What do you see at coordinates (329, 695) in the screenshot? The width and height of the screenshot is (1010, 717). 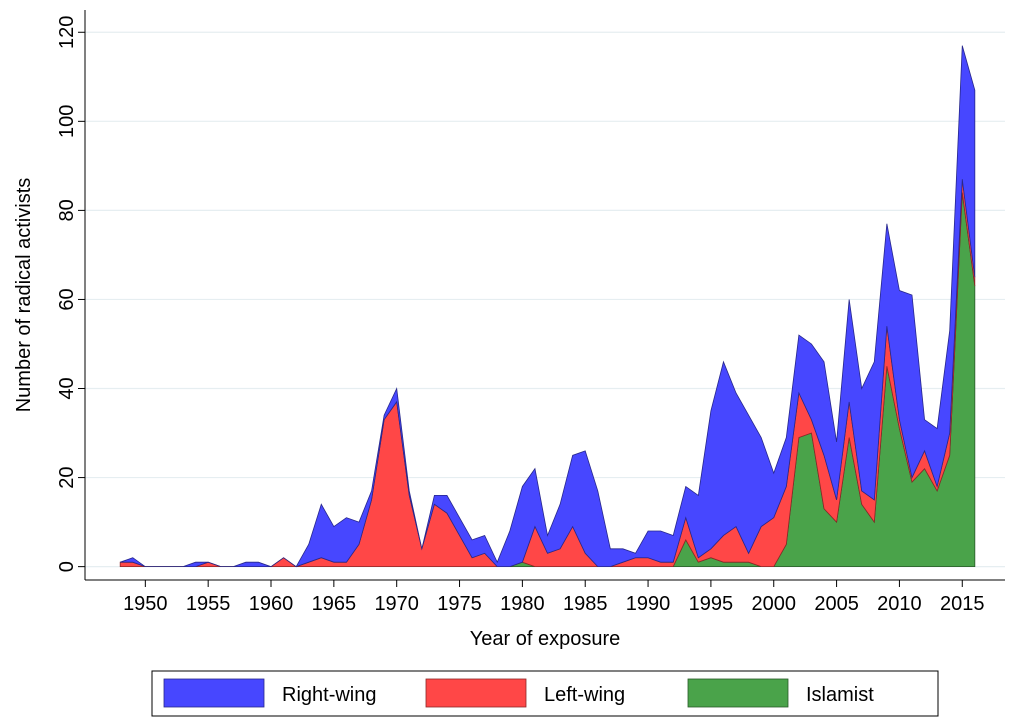 I see `legend-label: Right-wing` at bounding box center [329, 695].